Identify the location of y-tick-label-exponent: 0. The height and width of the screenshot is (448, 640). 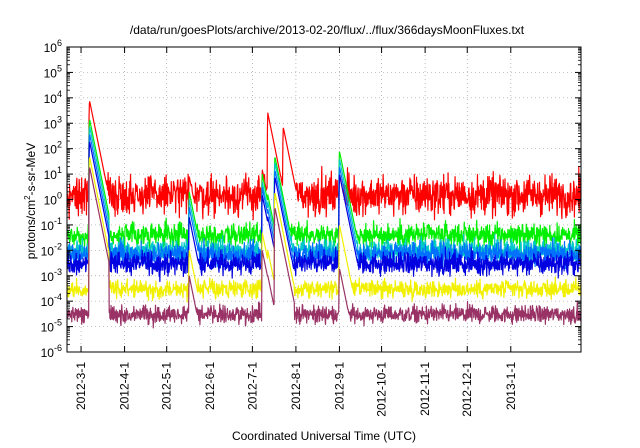
(59, 196).